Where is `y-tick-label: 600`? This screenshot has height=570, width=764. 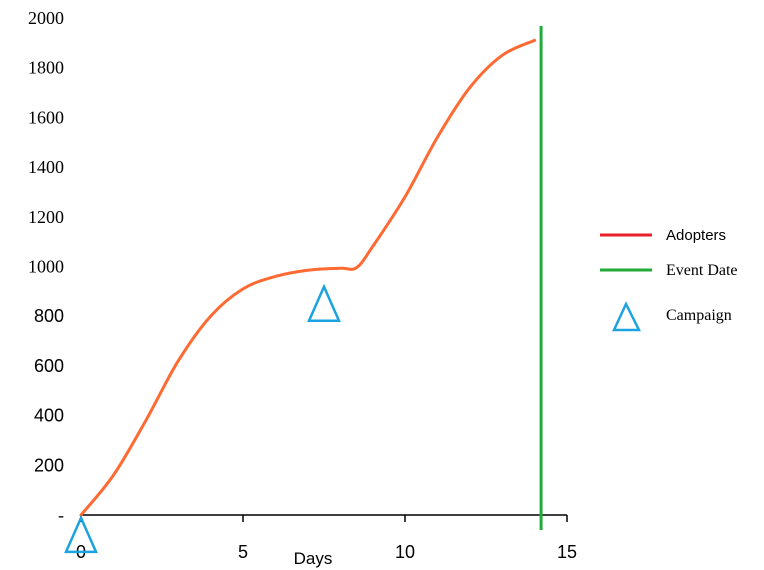
y-tick-label: 600 is located at coordinates (49, 366).